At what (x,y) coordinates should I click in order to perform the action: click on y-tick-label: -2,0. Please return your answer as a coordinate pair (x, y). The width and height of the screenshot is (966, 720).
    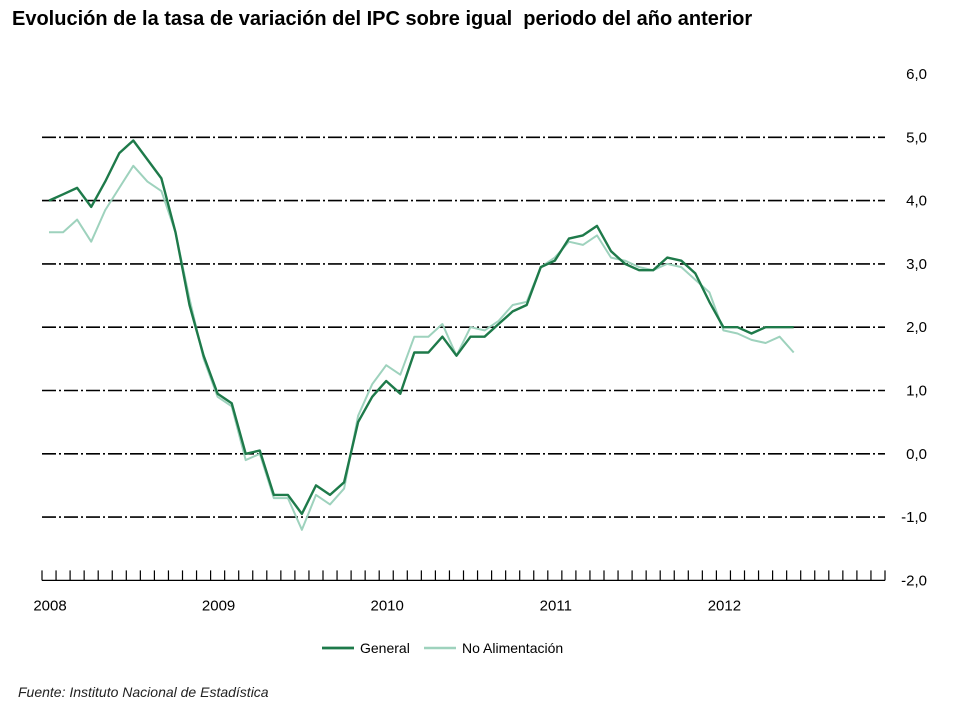
    Looking at the image, I should click on (914, 580).